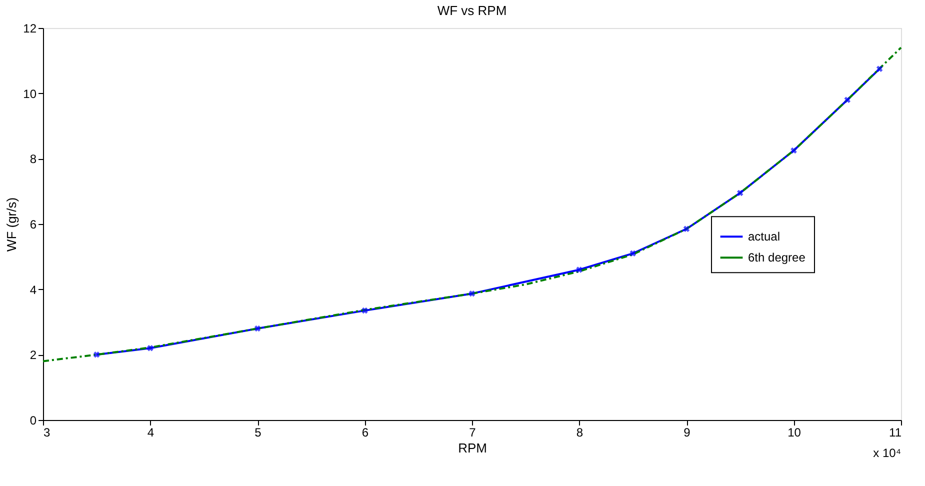  I want to click on y-tick-label: 0, so click(33, 421).